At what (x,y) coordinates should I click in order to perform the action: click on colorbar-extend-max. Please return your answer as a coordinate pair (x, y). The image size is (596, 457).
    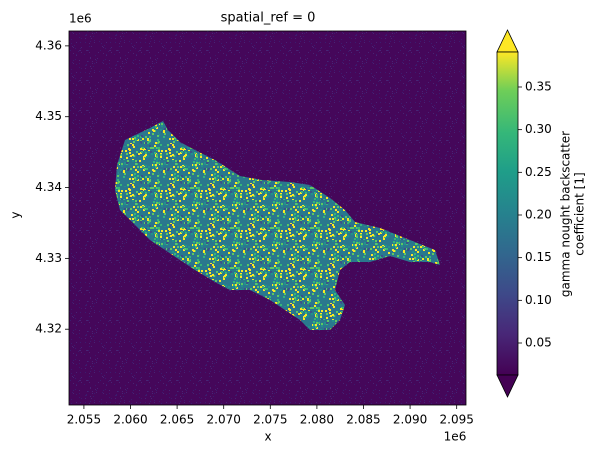
    Looking at the image, I should click on (507, 41).